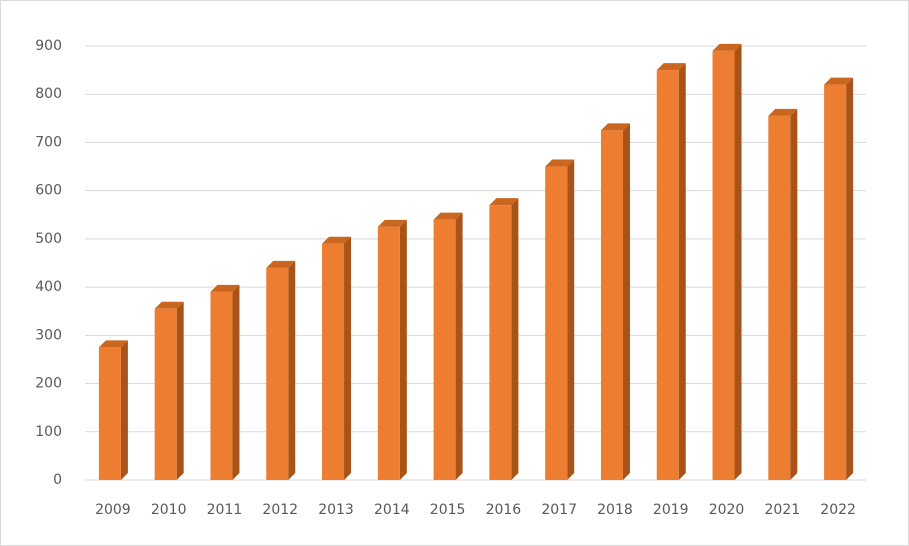  What do you see at coordinates (48, 287) in the screenshot?
I see `y-tick-label: 400` at bounding box center [48, 287].